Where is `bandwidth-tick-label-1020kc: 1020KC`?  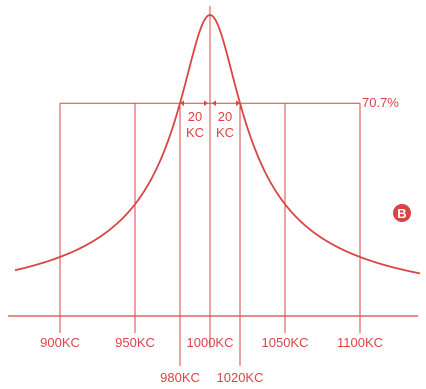
bandwidth-tick-label-1020kc: 1020KC is located at coordinates (240, 377).